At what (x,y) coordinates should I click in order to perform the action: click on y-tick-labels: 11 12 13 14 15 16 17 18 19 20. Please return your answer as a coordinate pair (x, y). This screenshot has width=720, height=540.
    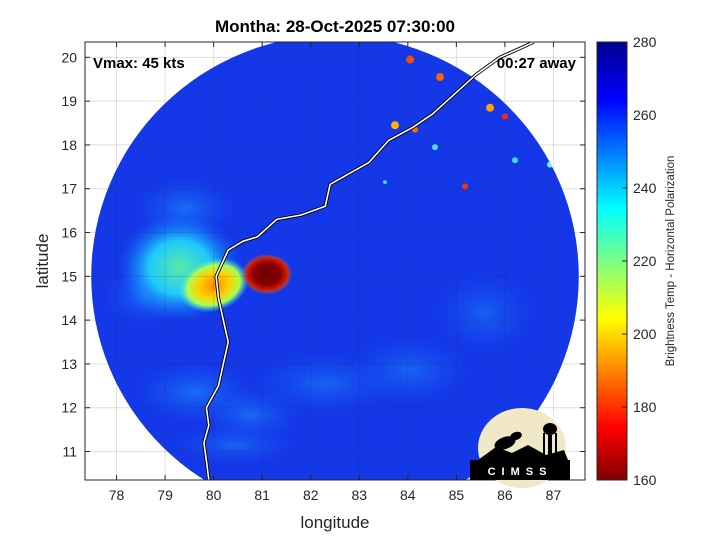
    Looking at the image, I should click on (69, 254).